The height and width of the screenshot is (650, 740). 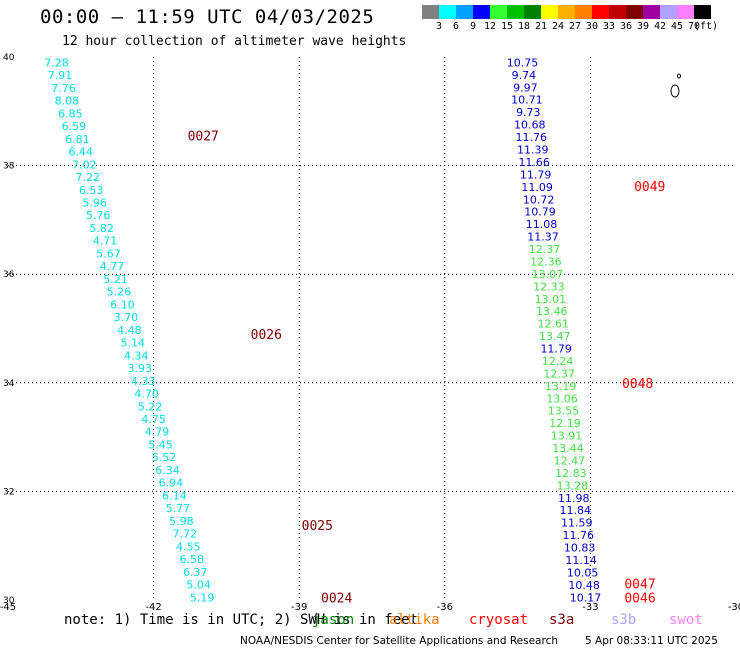 What do you see at coordinates (87, 177) in the screenshot?
I see `swh-value-left: 7.22` at bounding box center [87, 177].